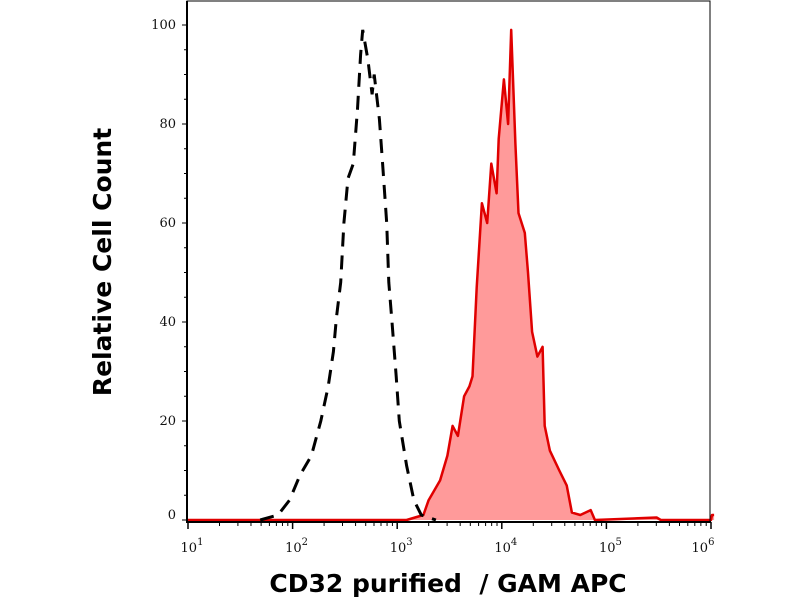  I want to click on y-tick-label: 80, so click(167, 124).